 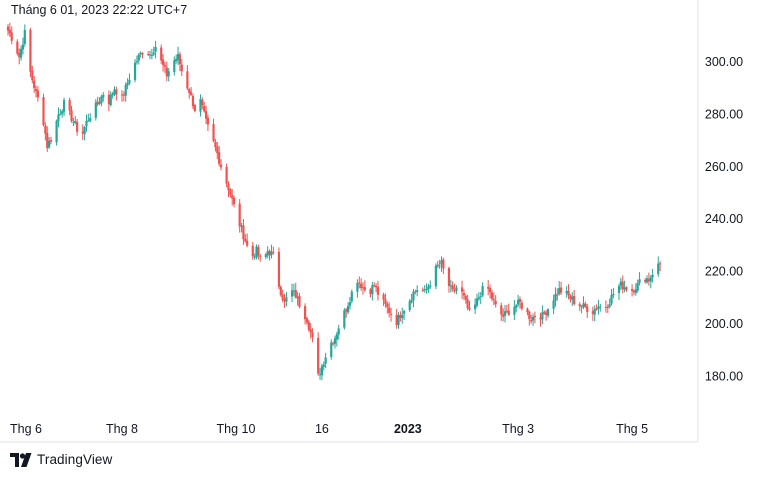 I want to click on tradingview-logo-icon, so click(x=21, y=459).